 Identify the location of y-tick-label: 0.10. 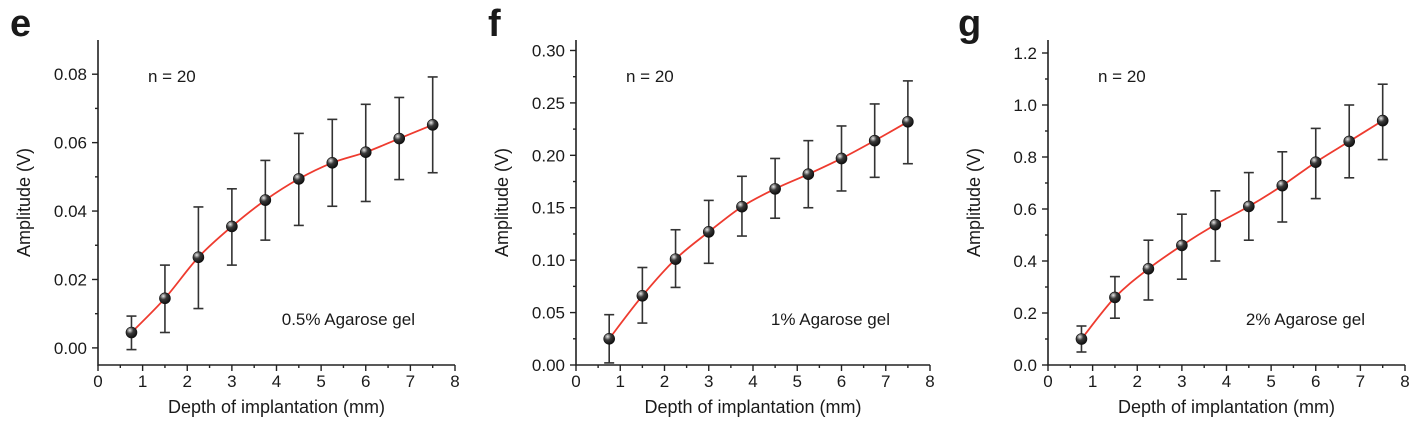
(548, 260).